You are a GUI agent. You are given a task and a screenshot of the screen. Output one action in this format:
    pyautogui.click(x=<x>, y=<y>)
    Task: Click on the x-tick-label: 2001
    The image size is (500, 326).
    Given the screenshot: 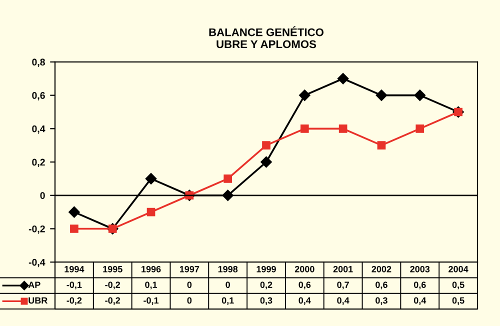 What is the action you would take?
    pyautogui.click(x=343, y=269)
    